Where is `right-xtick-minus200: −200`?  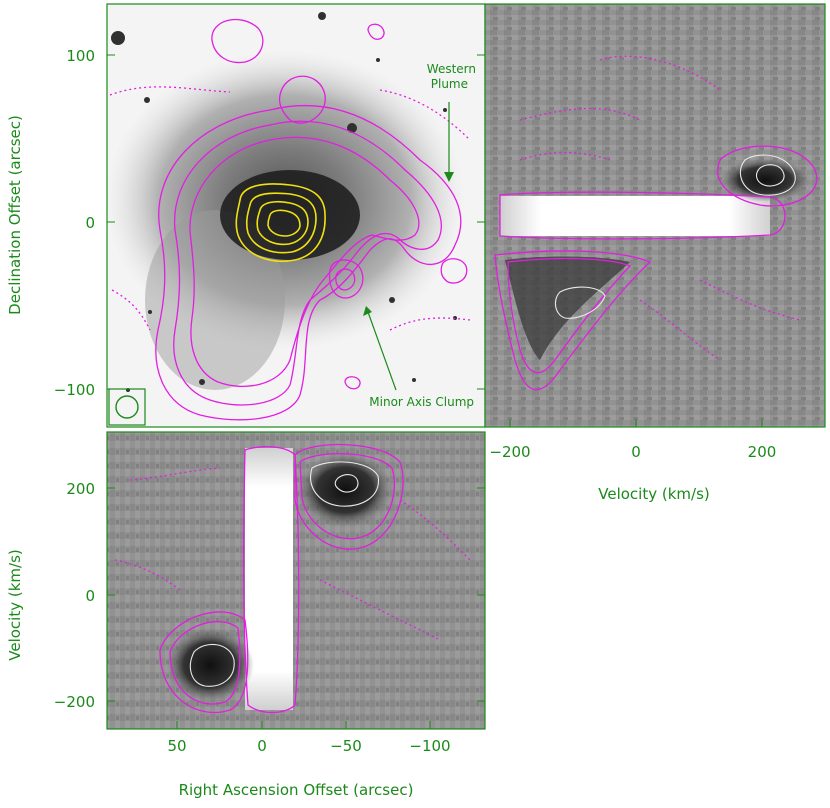
right-xtick-minus200: −200 is located at coordinates (509, 452).